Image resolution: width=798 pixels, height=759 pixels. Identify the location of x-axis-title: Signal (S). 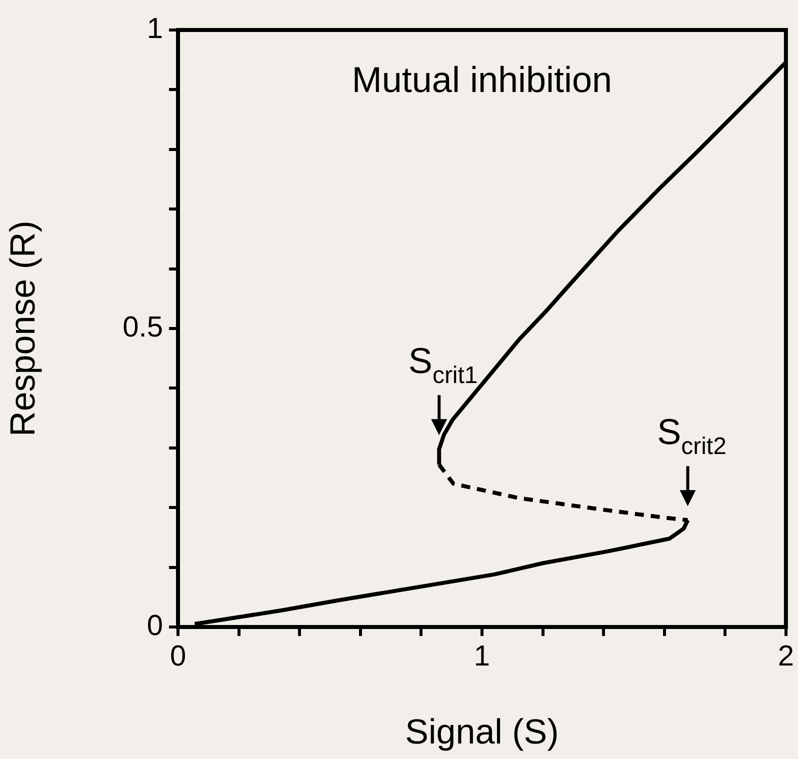
(482, 732).